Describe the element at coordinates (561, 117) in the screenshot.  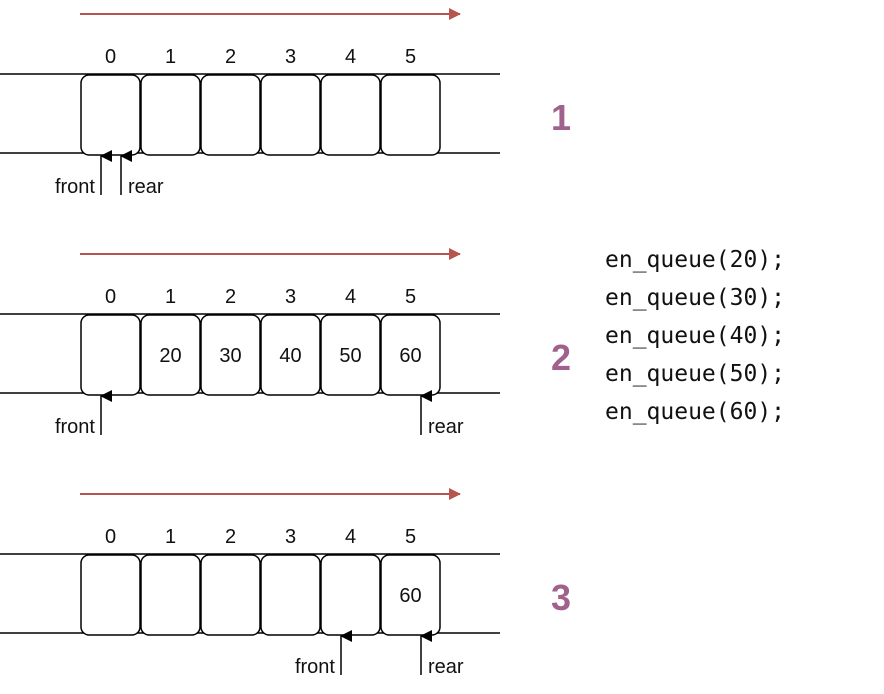
I see `step-number: 1` at that location.